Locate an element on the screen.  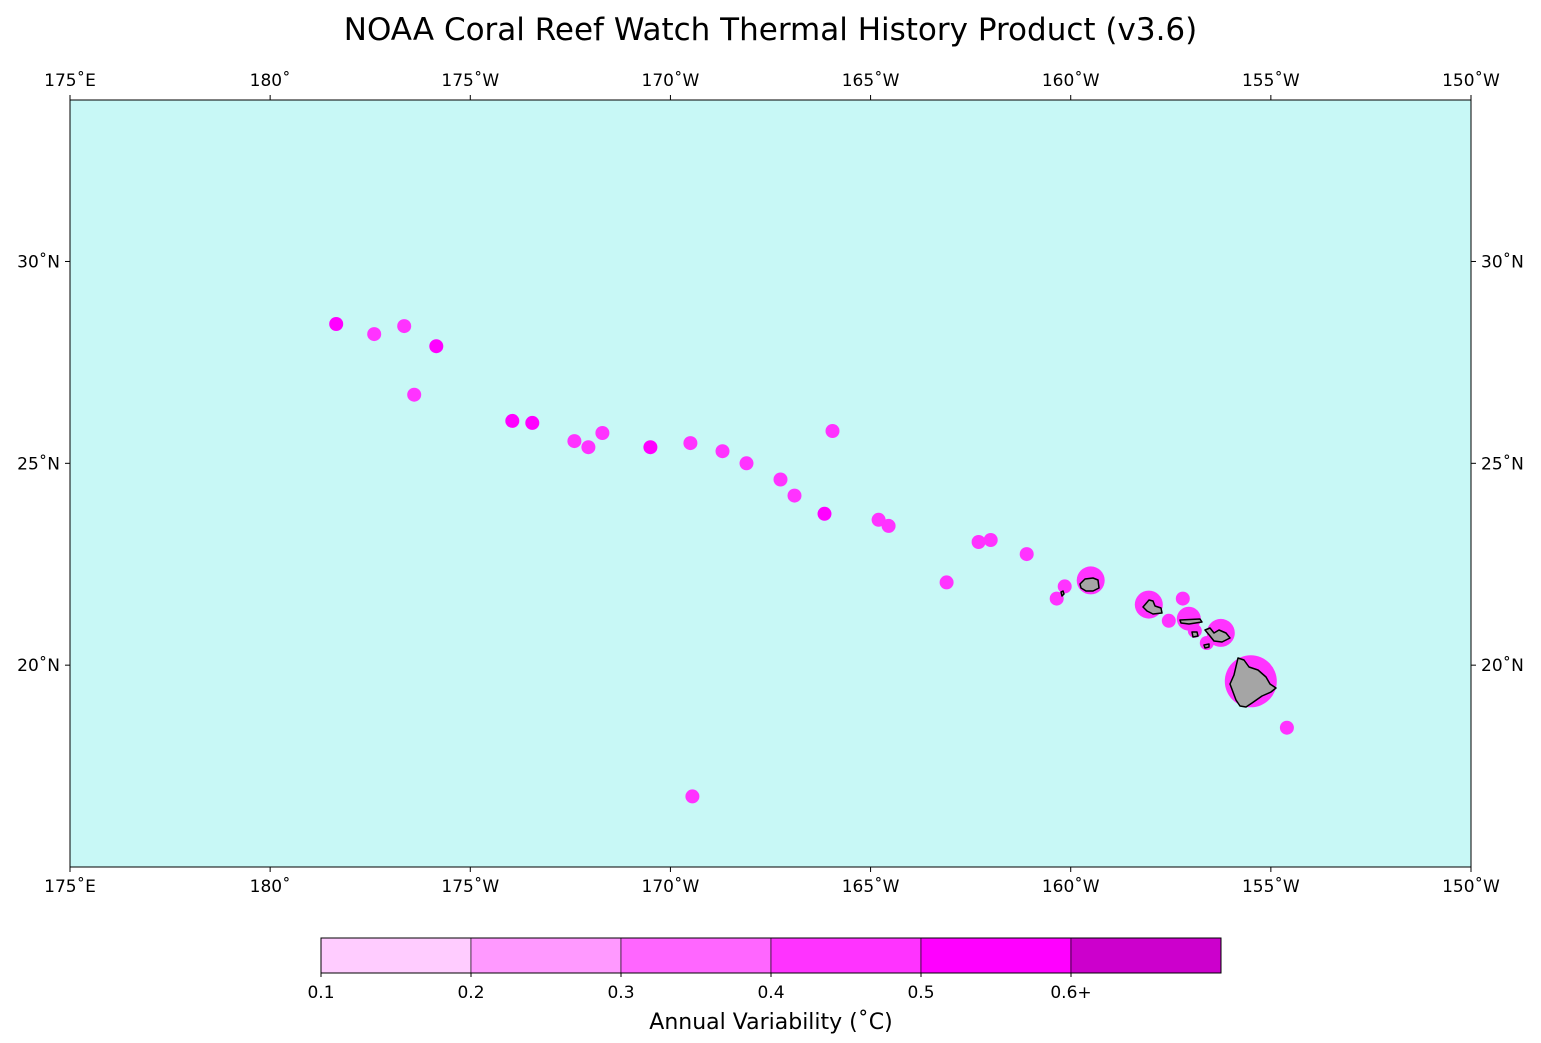
reef-nihoa is located at coordinates (978, 542).